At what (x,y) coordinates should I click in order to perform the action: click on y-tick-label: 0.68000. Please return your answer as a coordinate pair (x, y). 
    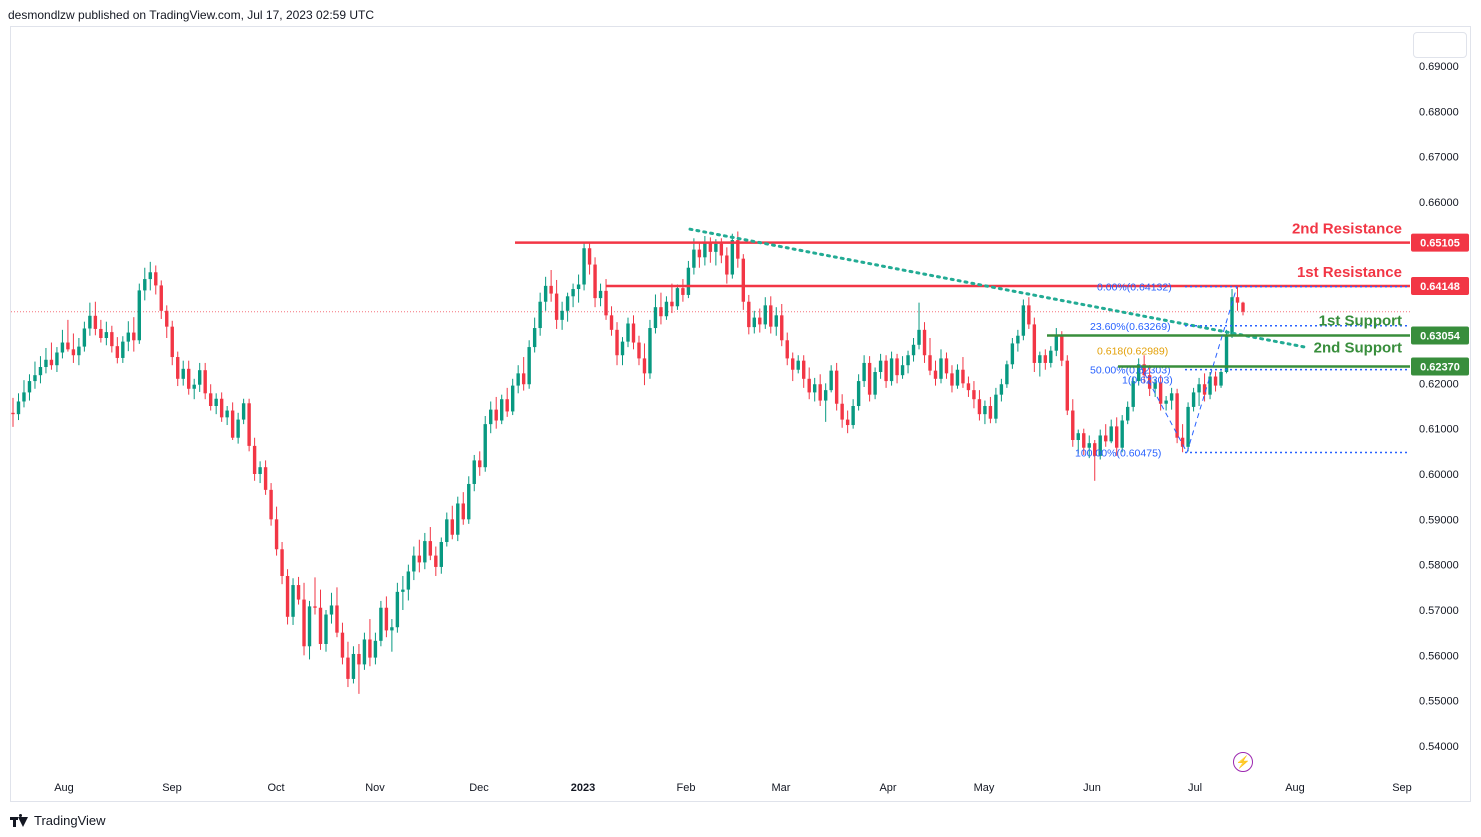
    Looking at the image, I should click on (1439, 112).